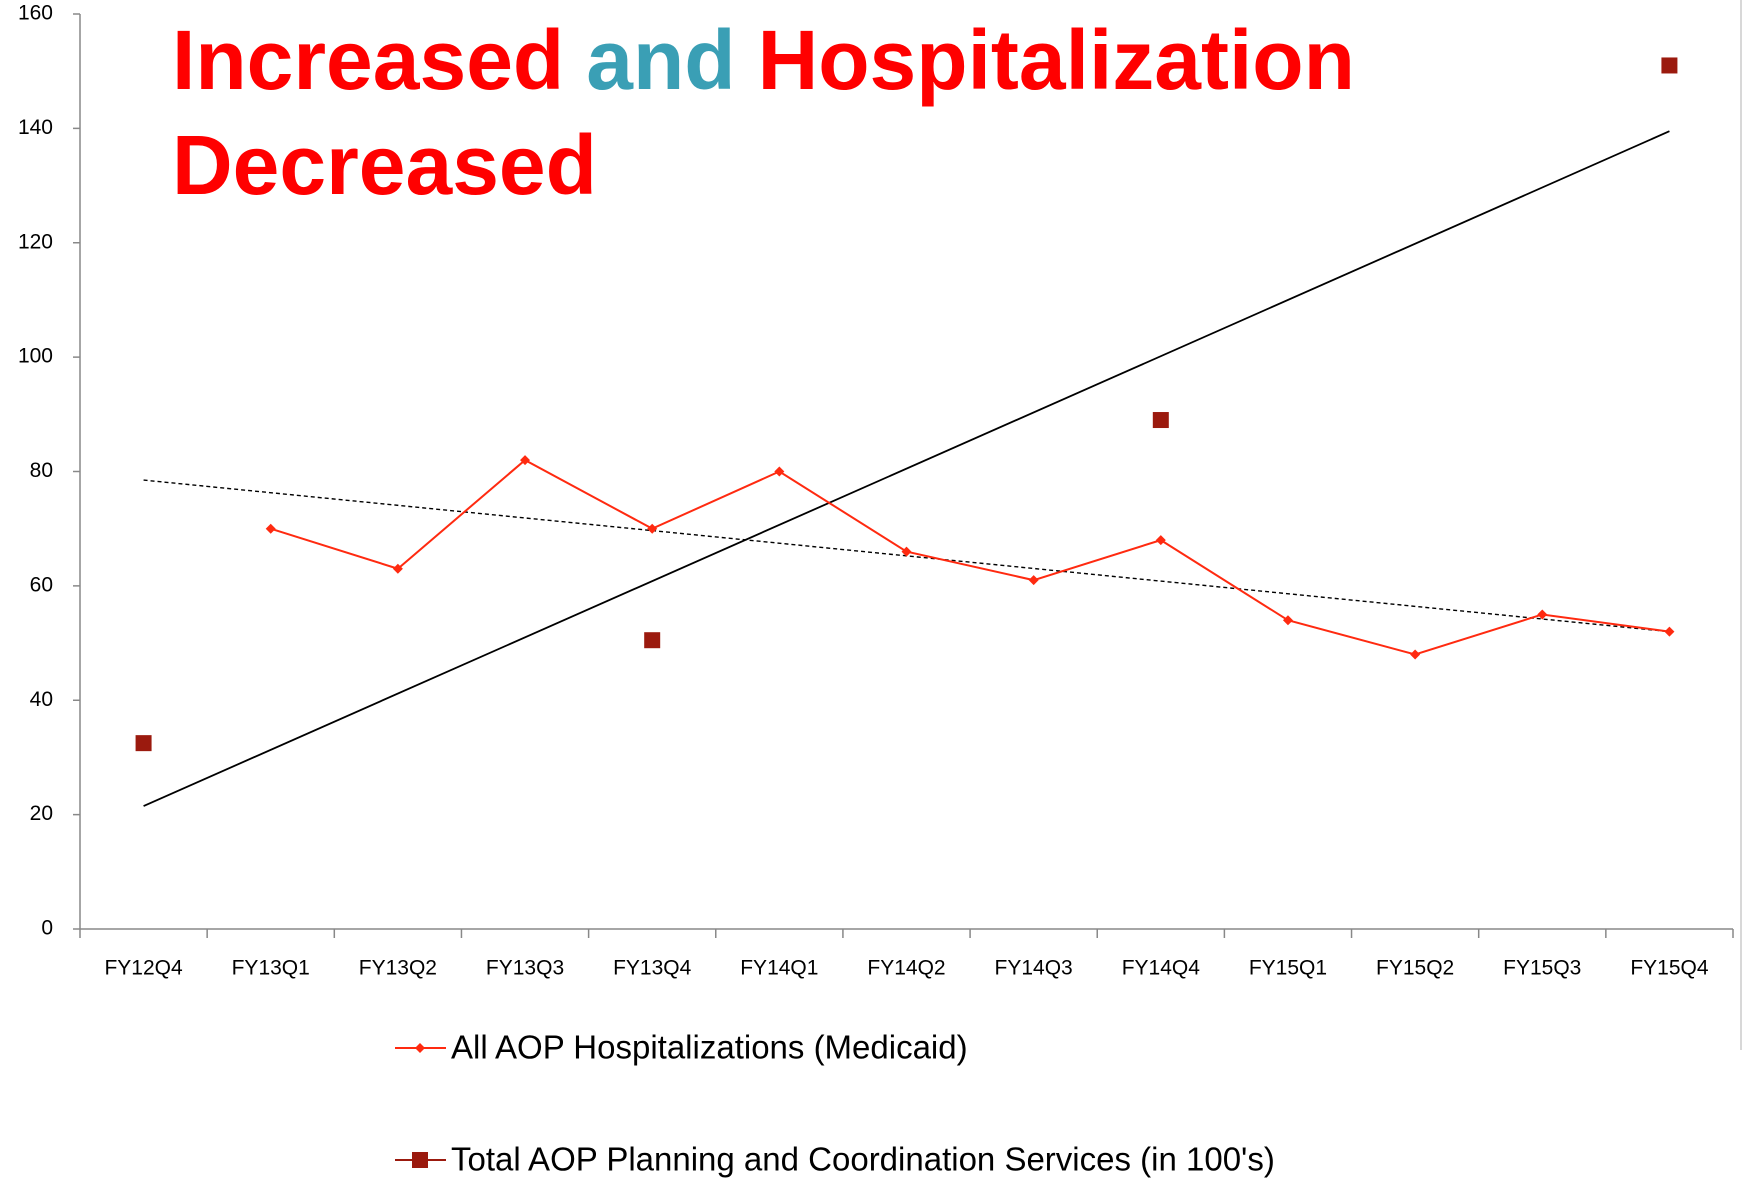 The width and height of the screenshot is (1744, 1185). What do you see at coordinates (660, 60) in the screenshot?
I see `title-part: and` at bounding box center [660, 60].